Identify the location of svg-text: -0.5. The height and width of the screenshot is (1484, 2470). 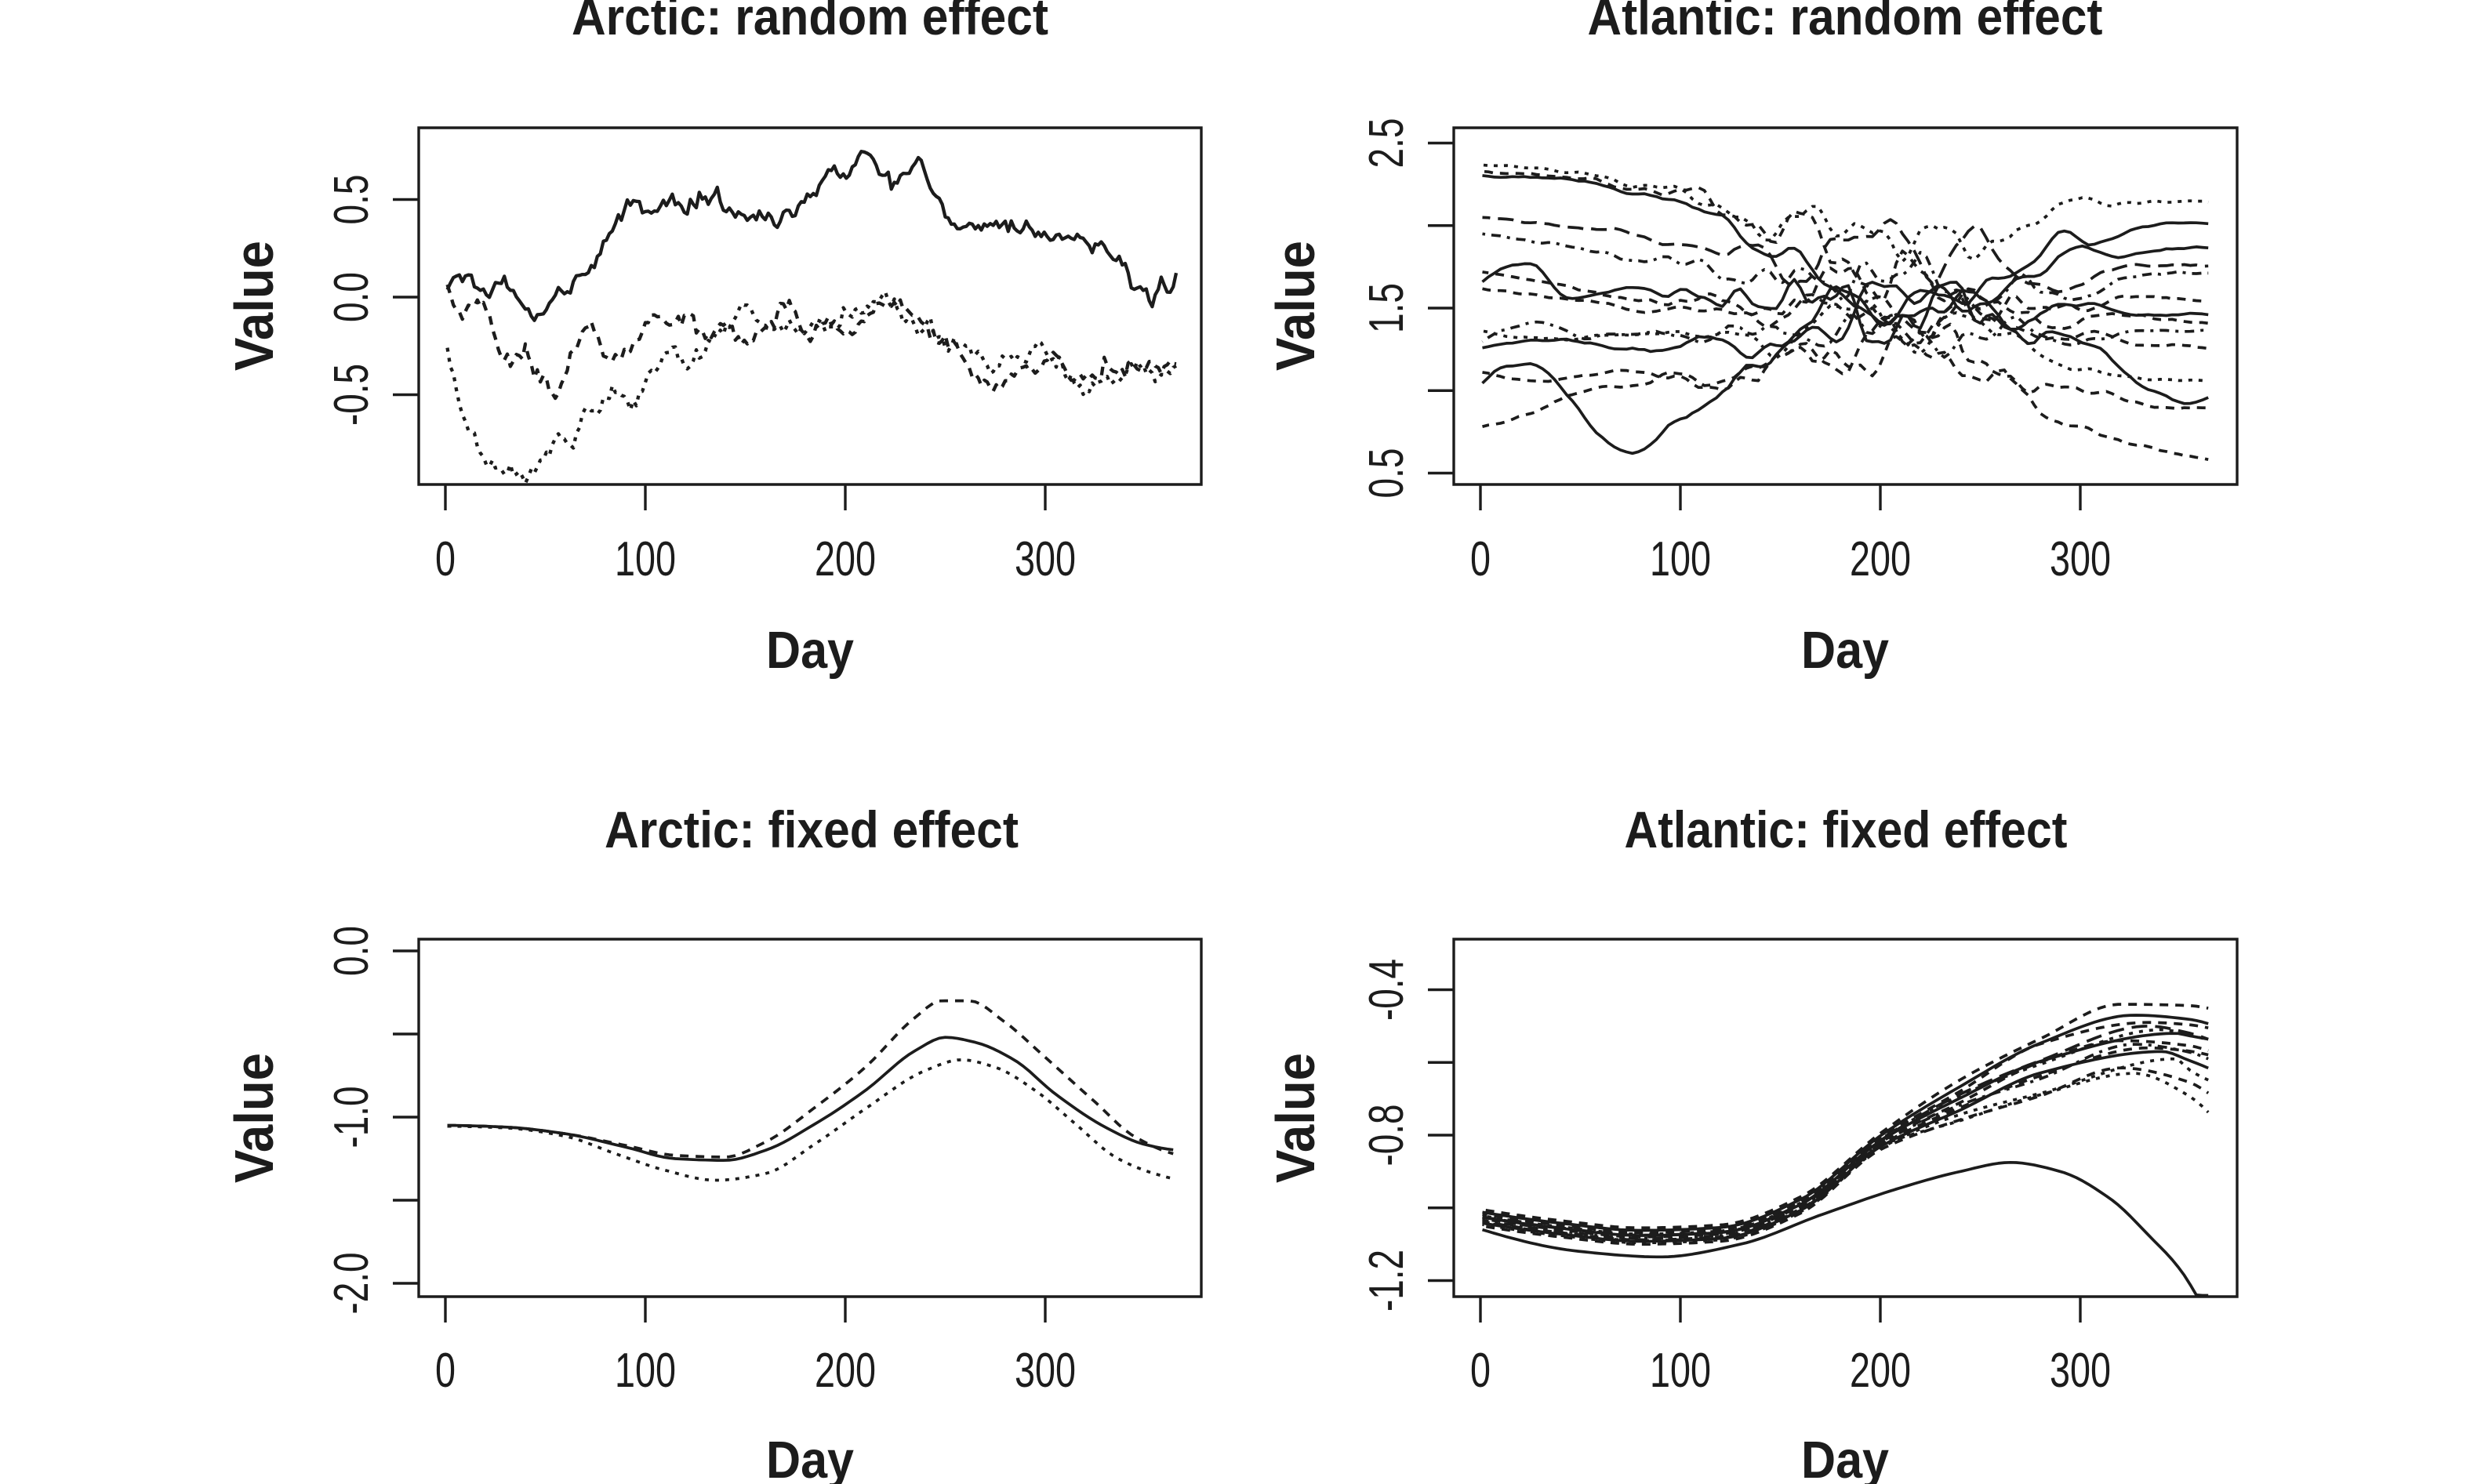
(352, 395).